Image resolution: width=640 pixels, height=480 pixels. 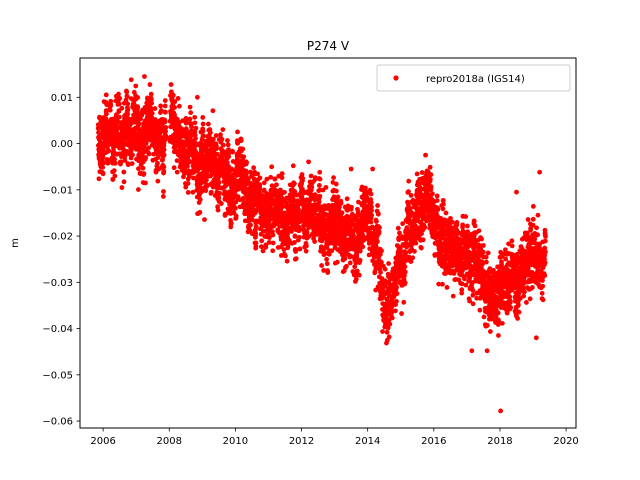 What do you see at coordinates (57, 422) in the screenshot?
I see `y-tick-label: −0.06` at bounding box center [57, 422].